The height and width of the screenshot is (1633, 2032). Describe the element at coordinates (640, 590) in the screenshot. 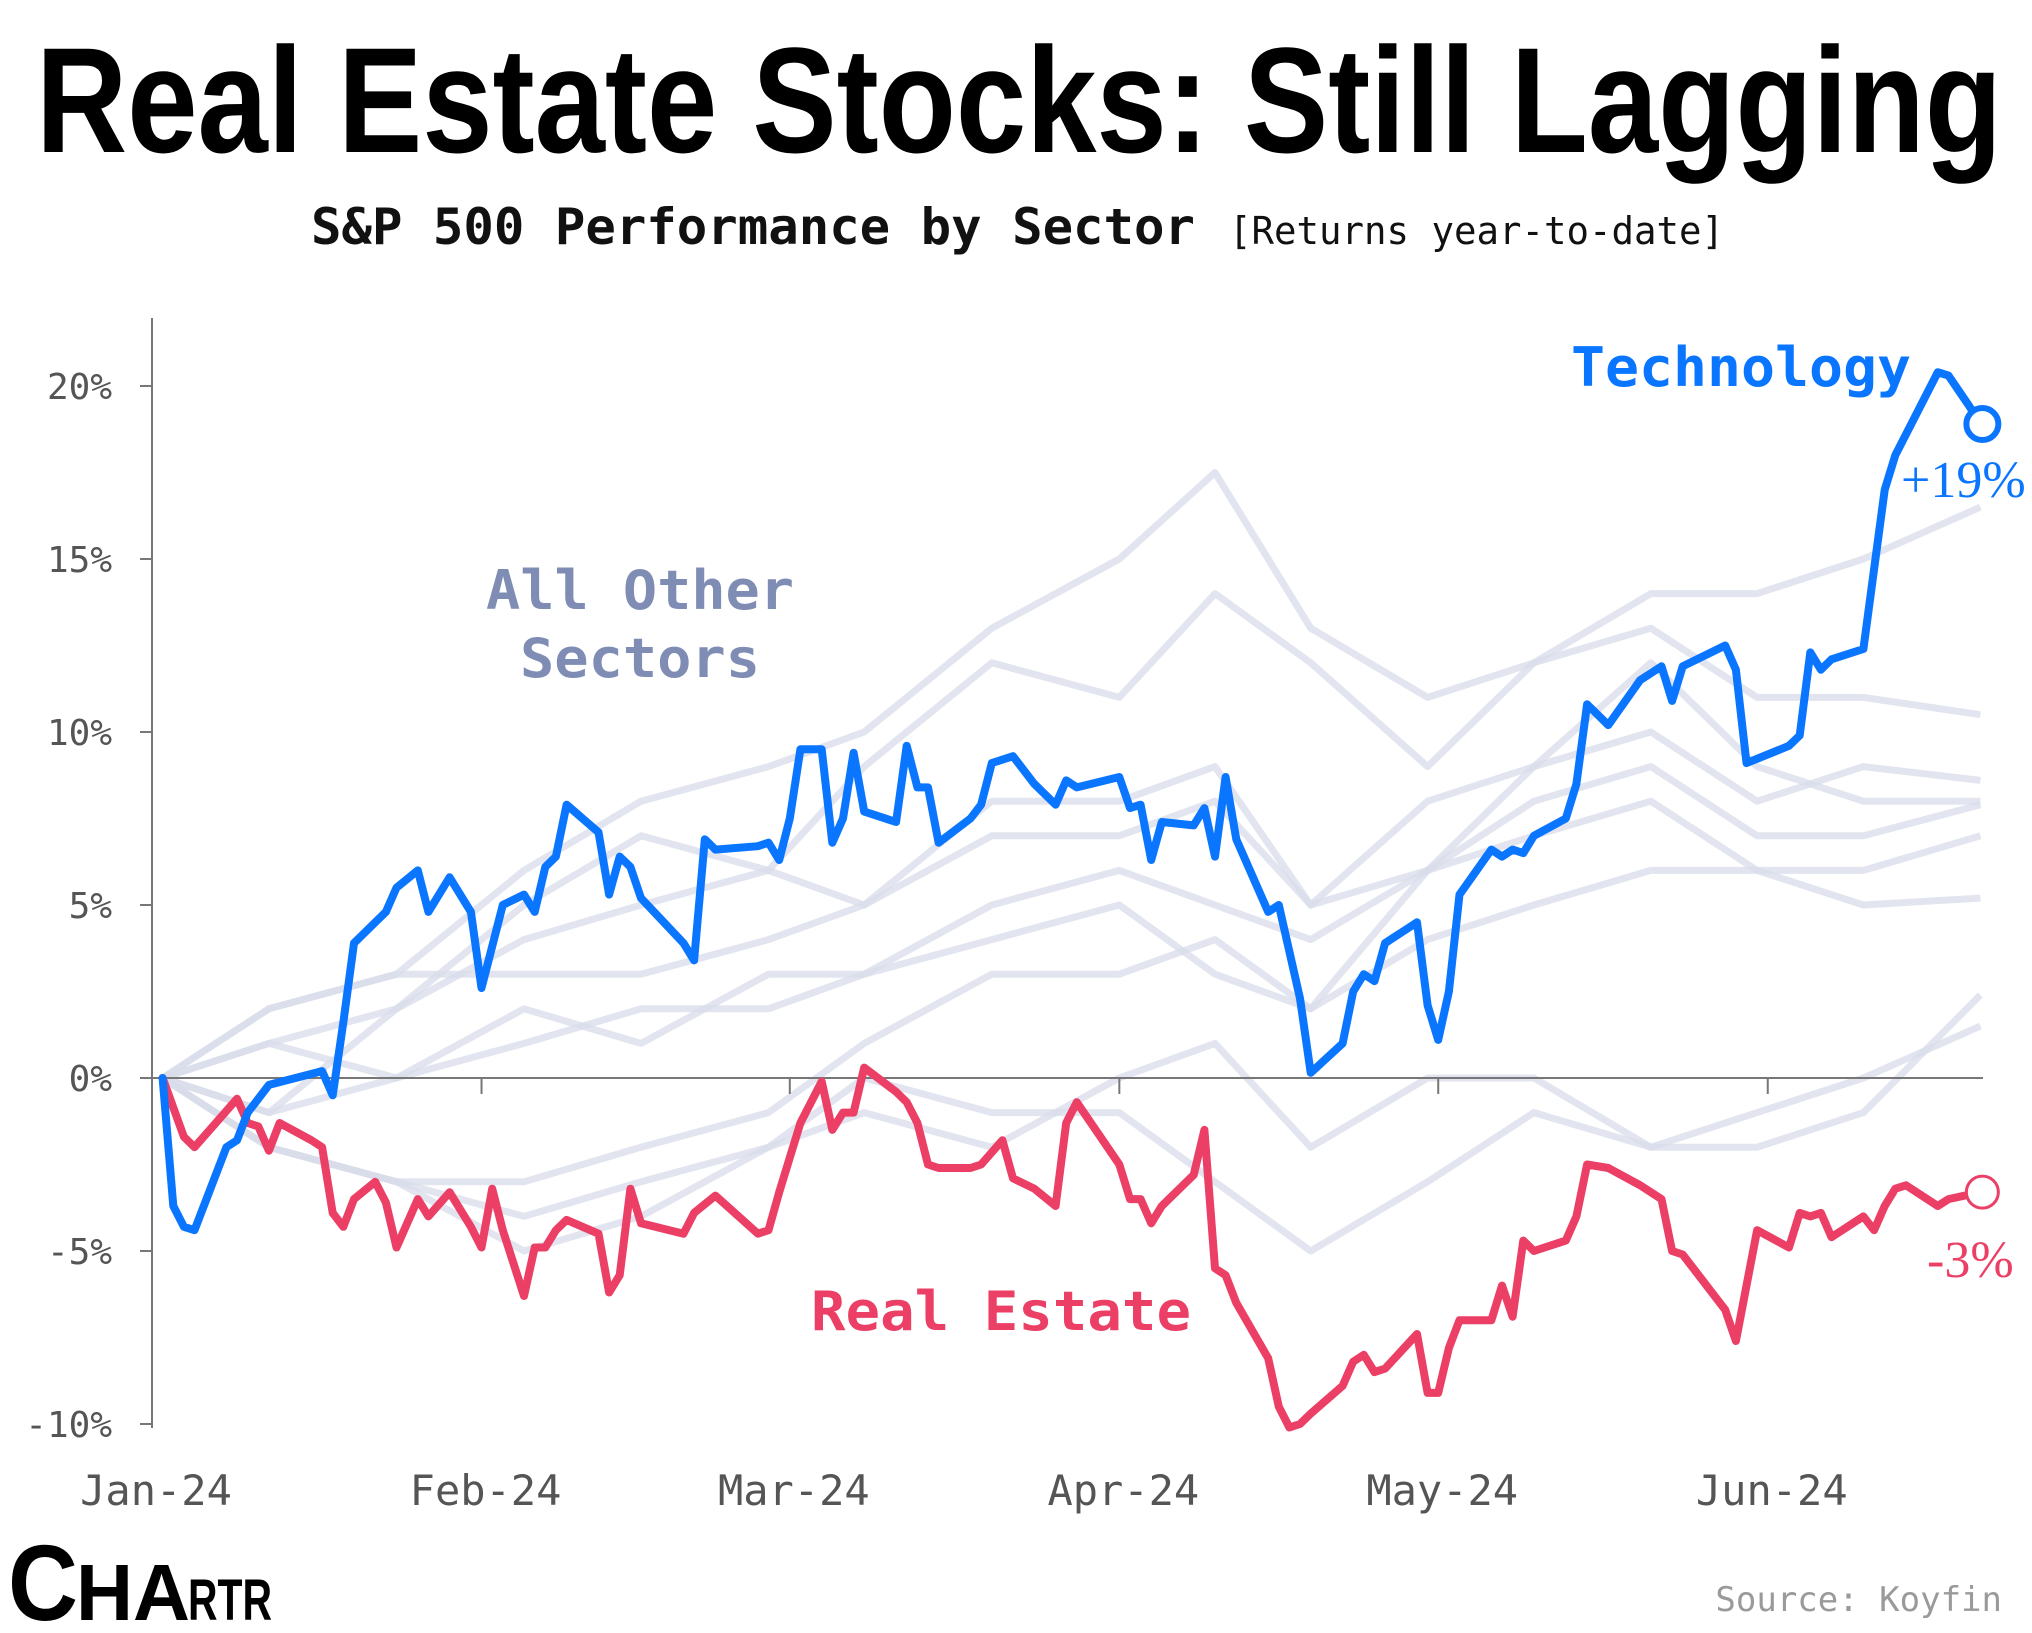

I see `other-sectors-label-line1: All Other` at that location.